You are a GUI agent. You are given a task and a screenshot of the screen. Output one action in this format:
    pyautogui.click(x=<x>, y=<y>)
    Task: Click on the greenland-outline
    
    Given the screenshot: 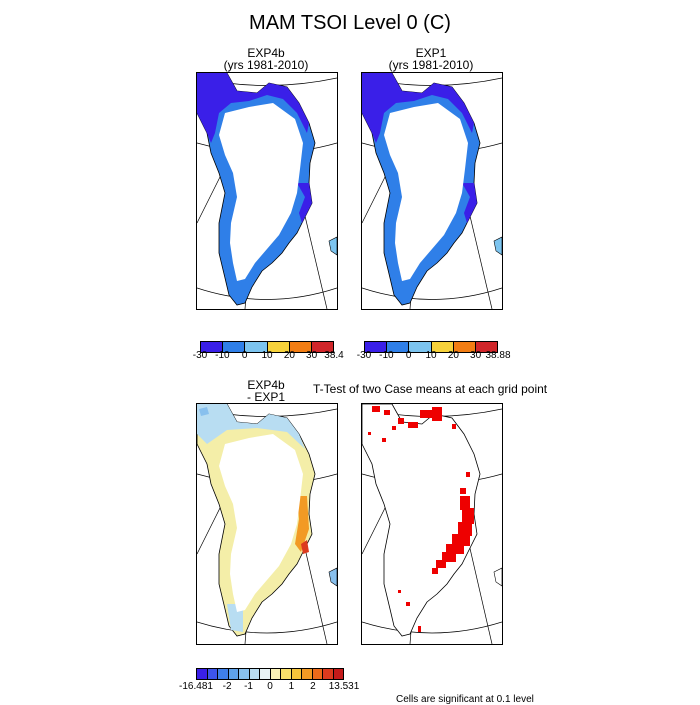 What is the action you would take?
    pyautogui.click(x=421, y=520)
    